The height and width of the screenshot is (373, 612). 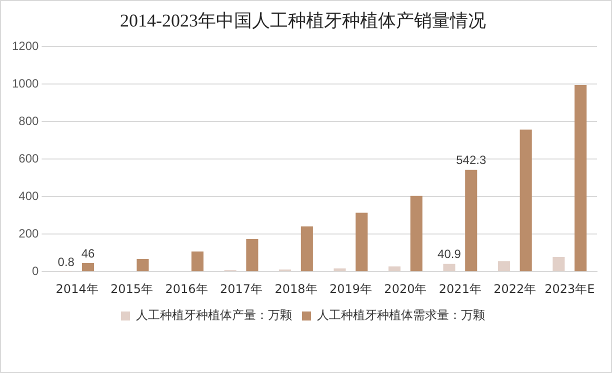 What do you see at coordinates (77, 289) in the screenshot?
I see `x-tick-label: 2014年` at bounding box center [77, 289].